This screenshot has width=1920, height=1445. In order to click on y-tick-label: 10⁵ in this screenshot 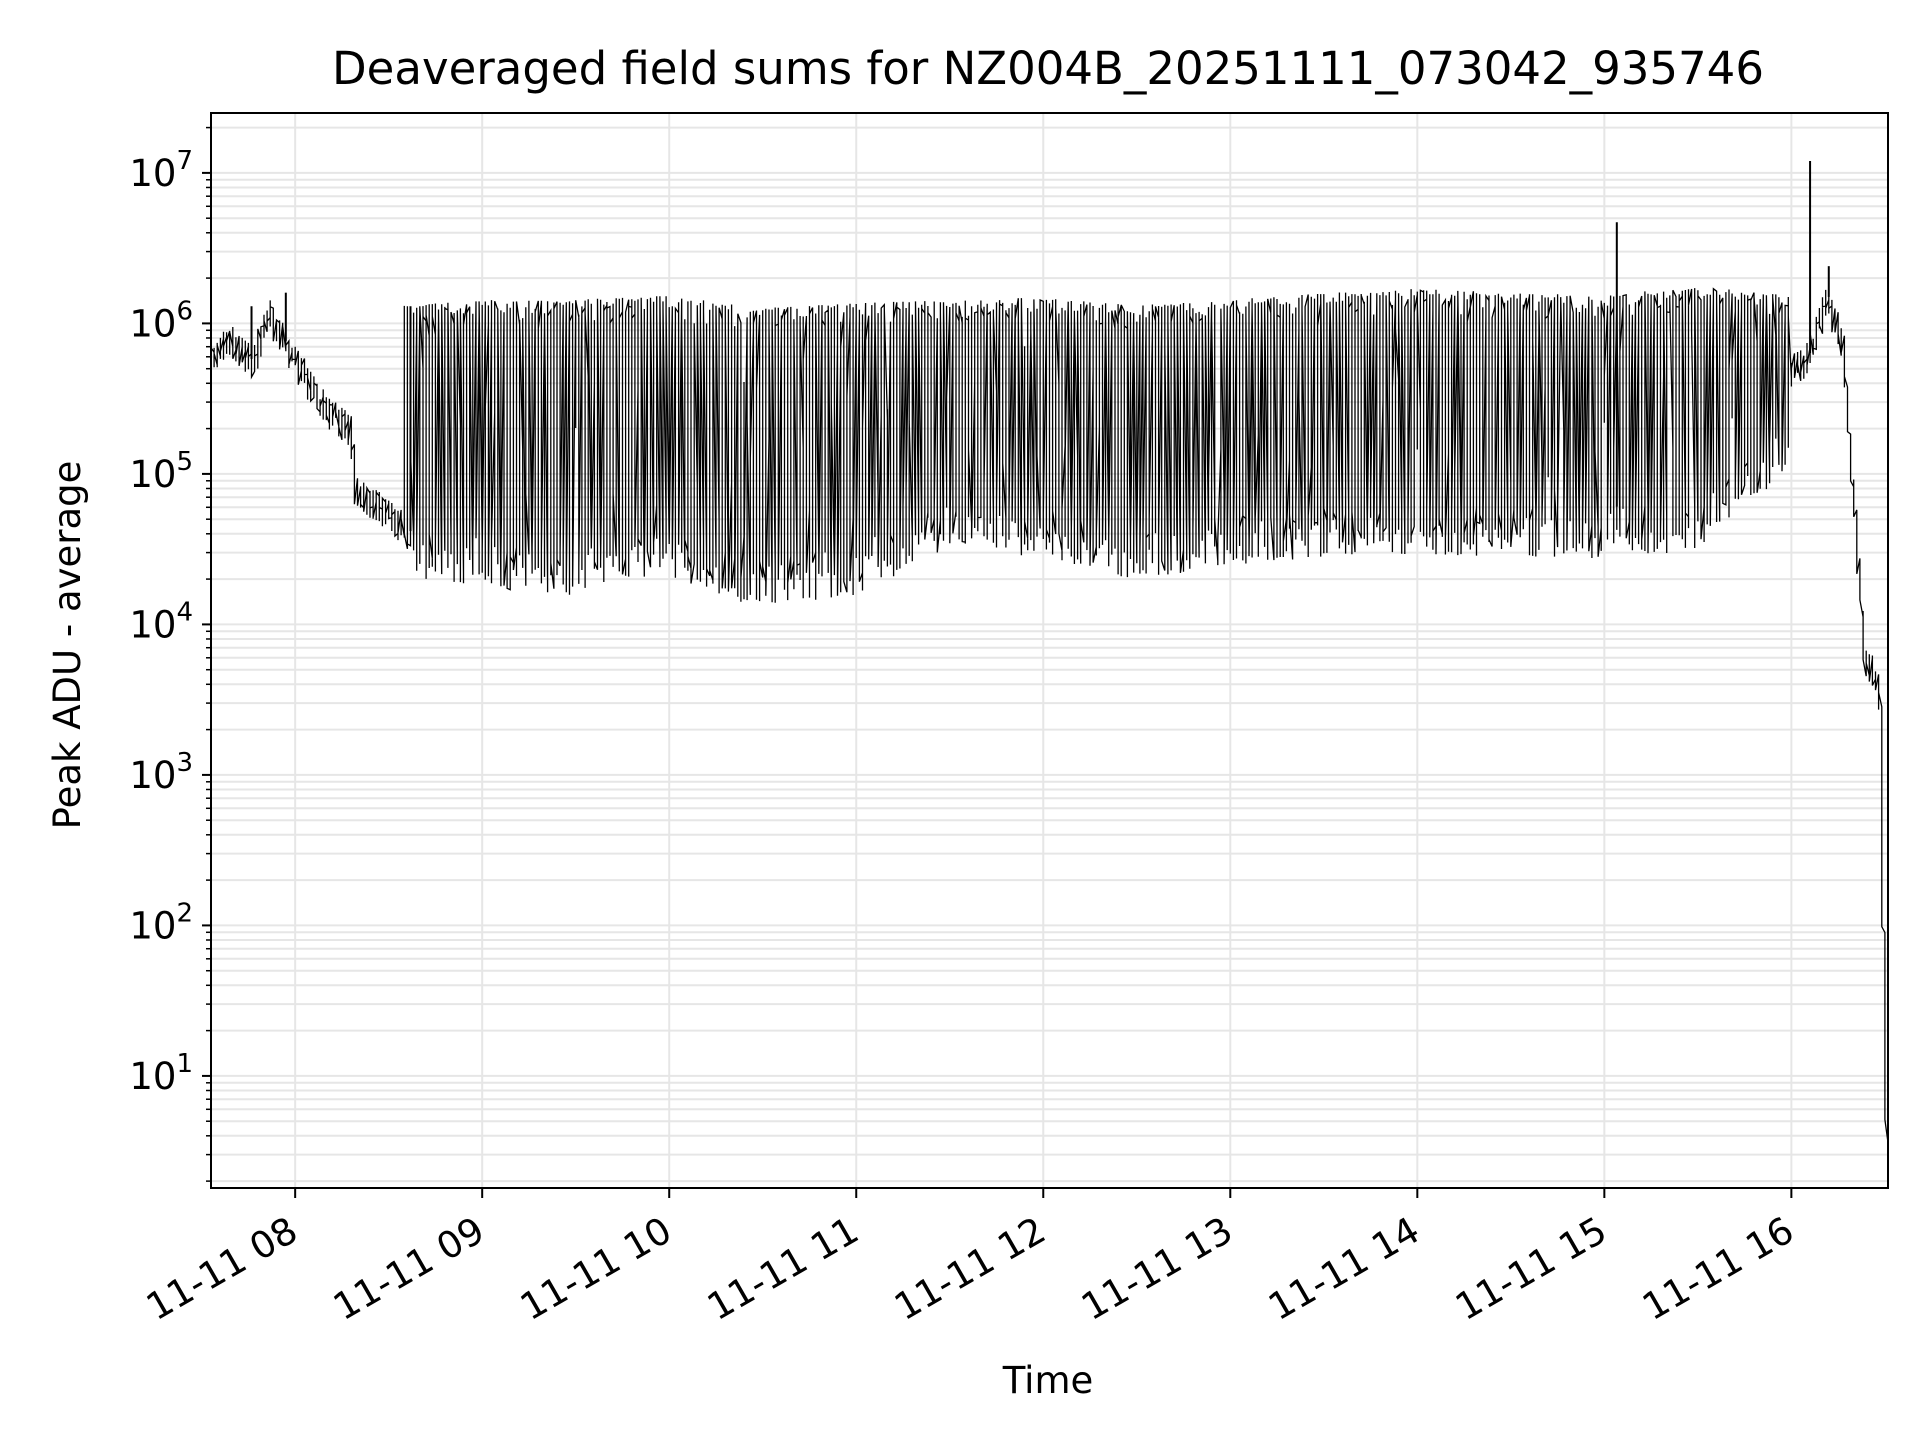, I will do `click(161, 471)`.